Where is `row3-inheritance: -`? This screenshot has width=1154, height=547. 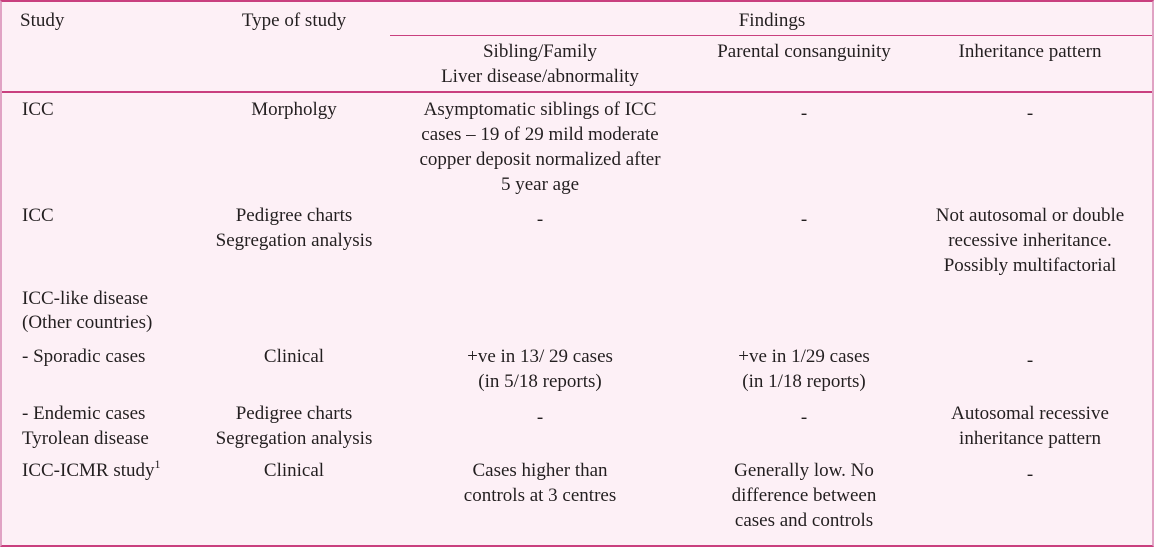 row3-inheritance: - is located at coordinates (1030, 360).